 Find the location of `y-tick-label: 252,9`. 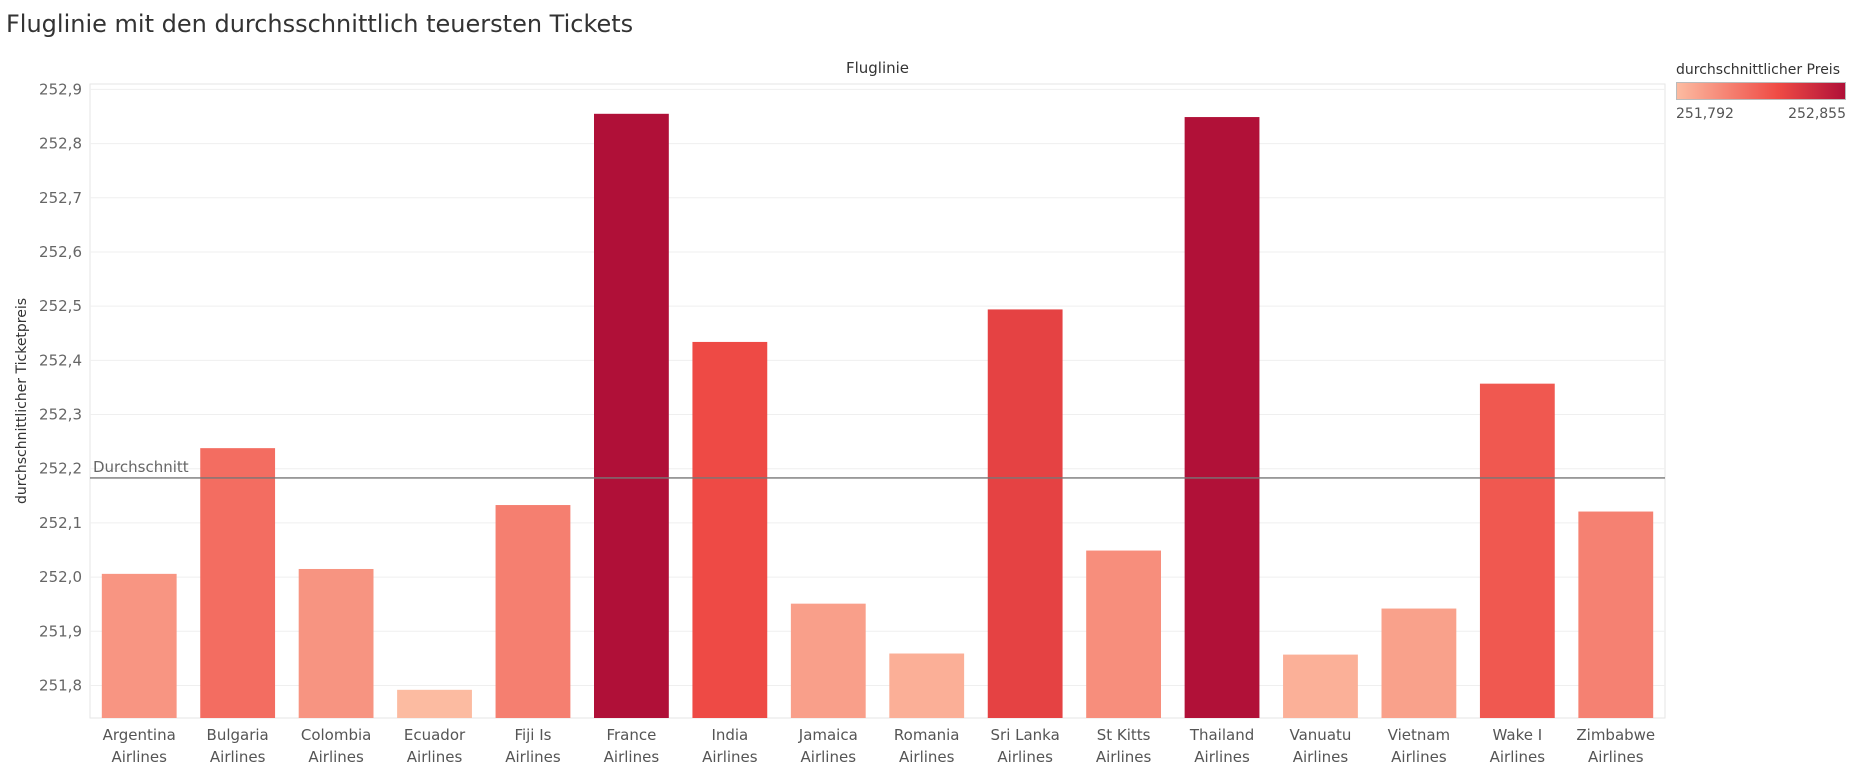

y-tick-label: 252,9 is located at coordinates (60, 89).